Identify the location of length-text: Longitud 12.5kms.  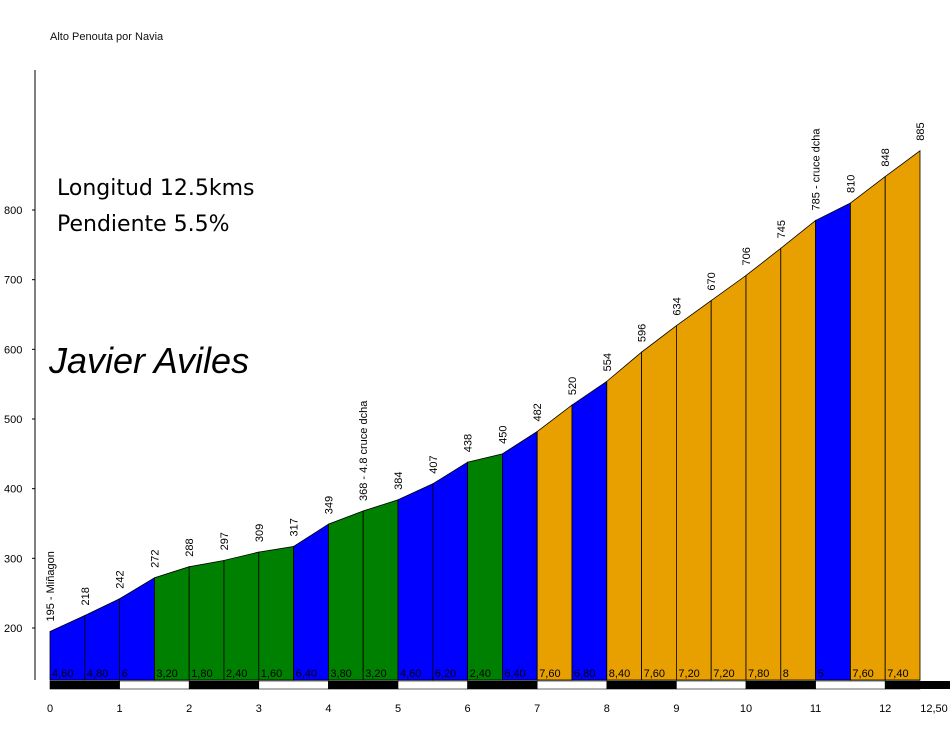
(156, 188).